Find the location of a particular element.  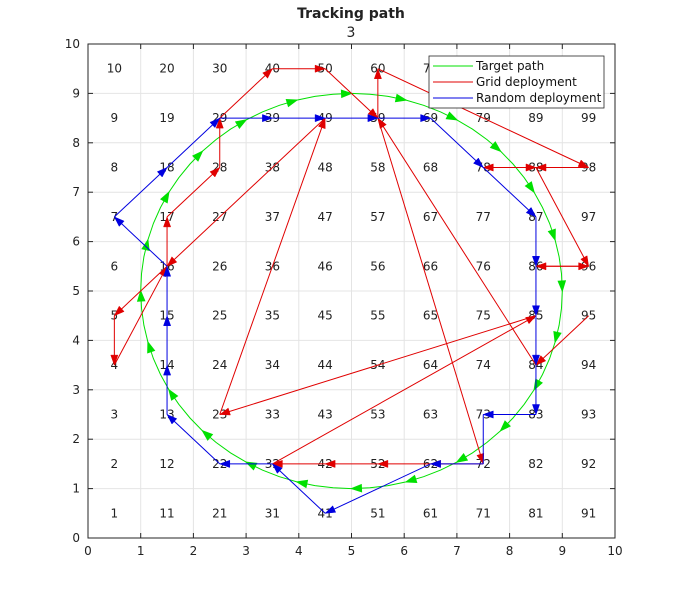

cell-label: 75 is located at coordinates (483, 316).